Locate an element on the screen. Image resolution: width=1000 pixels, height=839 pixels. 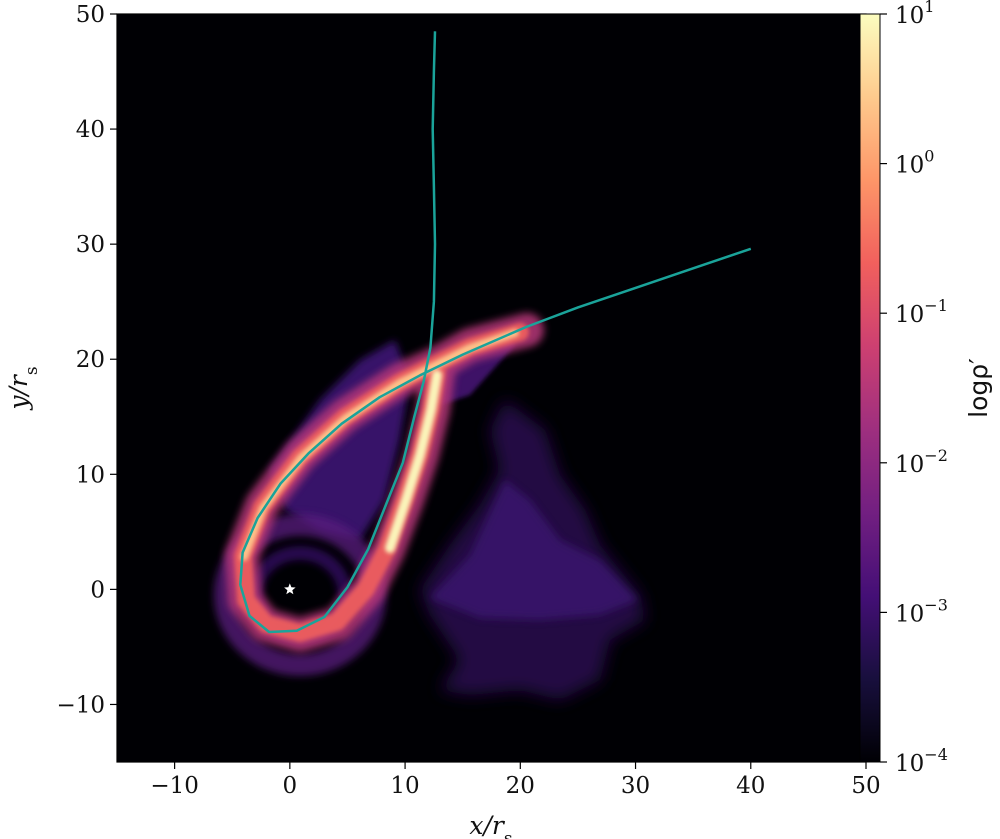
diffuse-outflow-core is located at coordinates (534, 550).